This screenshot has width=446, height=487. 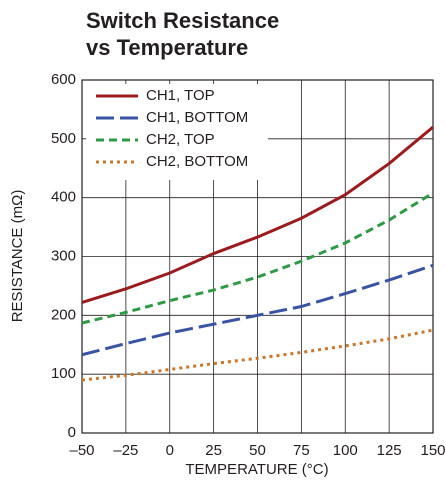 I want to click on legend-label: CH1, TOP, so click(x=180, y=95).